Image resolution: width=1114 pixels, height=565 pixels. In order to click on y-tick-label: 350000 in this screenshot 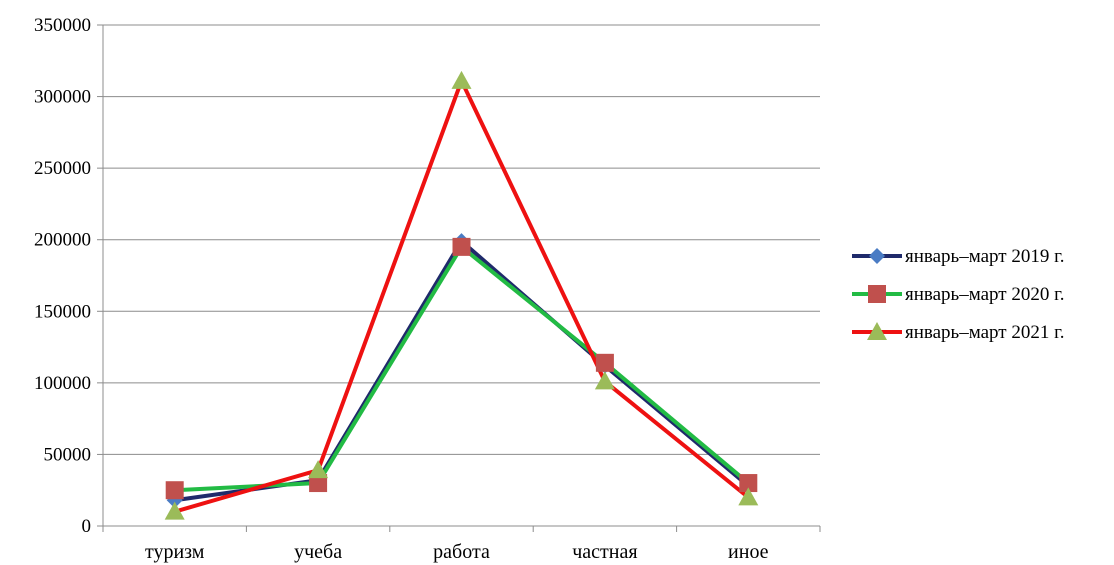, I will do `click(62, 25)`.